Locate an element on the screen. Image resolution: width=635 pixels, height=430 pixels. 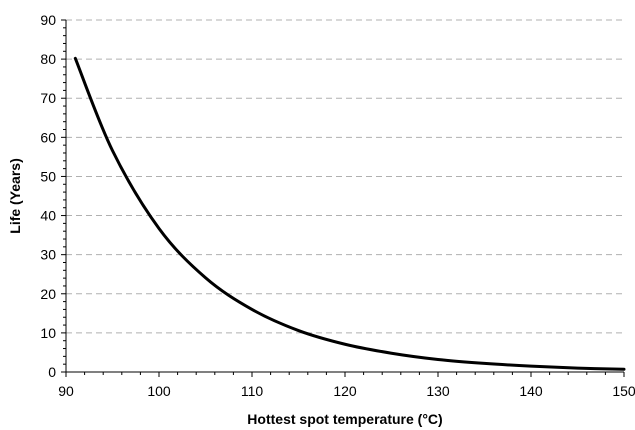
y-tick-label-30: 30 is located at coordinates (48, 255).